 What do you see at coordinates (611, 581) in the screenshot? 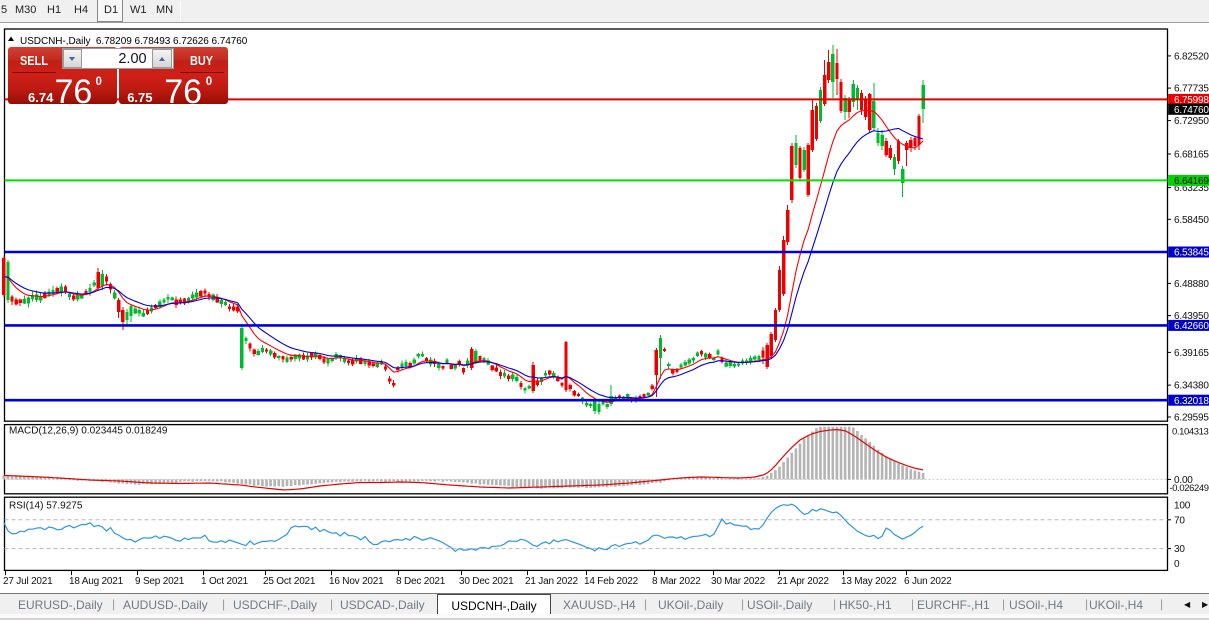
I see `svg-text: 14 Feb 2022` at bounding box center [611, 581].